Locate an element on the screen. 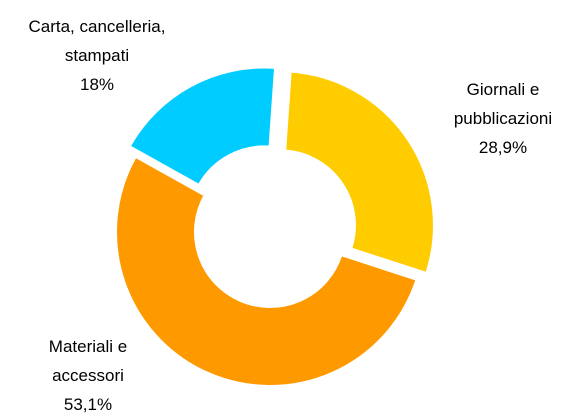  label-carta-value: 18% is located at coordinates (97, 84).